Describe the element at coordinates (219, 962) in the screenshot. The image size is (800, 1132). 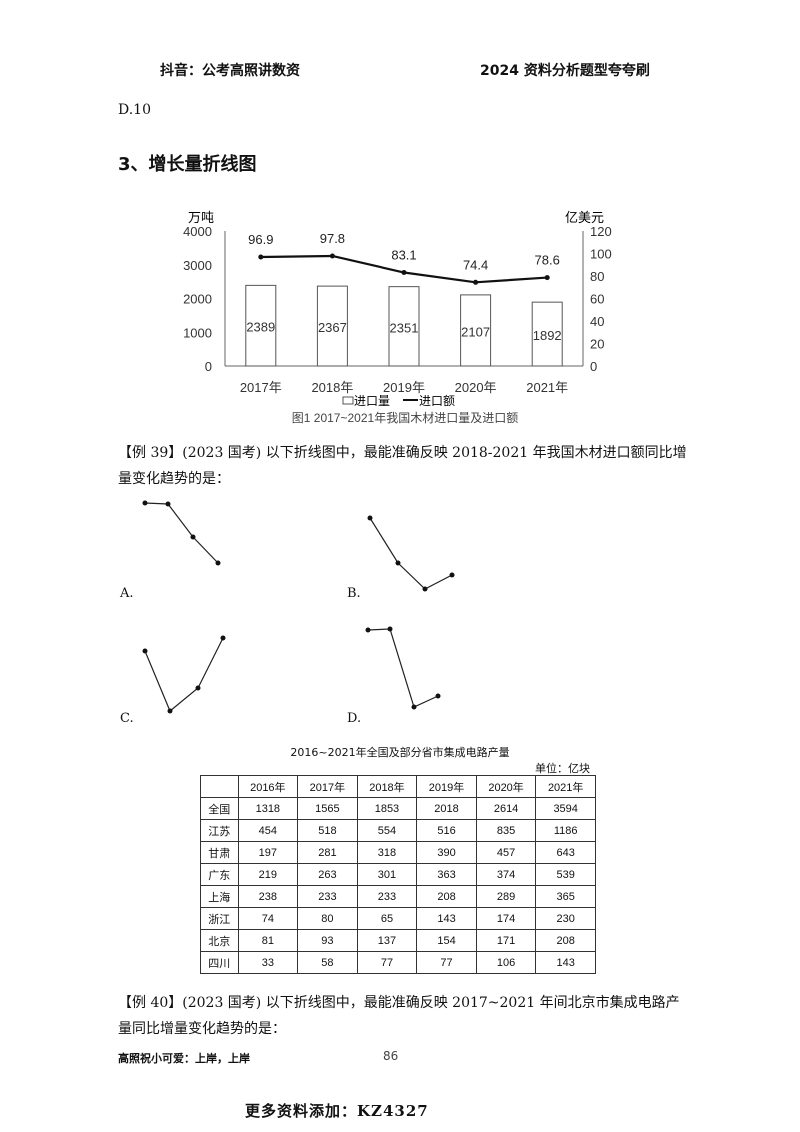
I see `region-cell: 四川` at that location.